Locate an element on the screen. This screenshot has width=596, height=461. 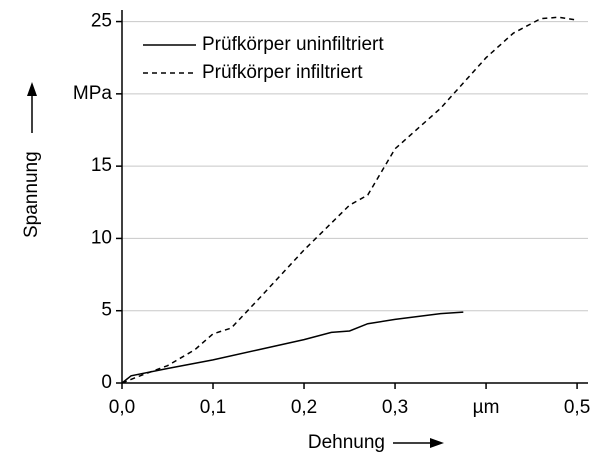
x-tick-label: 0,2 is located at coordinates (304, 407).